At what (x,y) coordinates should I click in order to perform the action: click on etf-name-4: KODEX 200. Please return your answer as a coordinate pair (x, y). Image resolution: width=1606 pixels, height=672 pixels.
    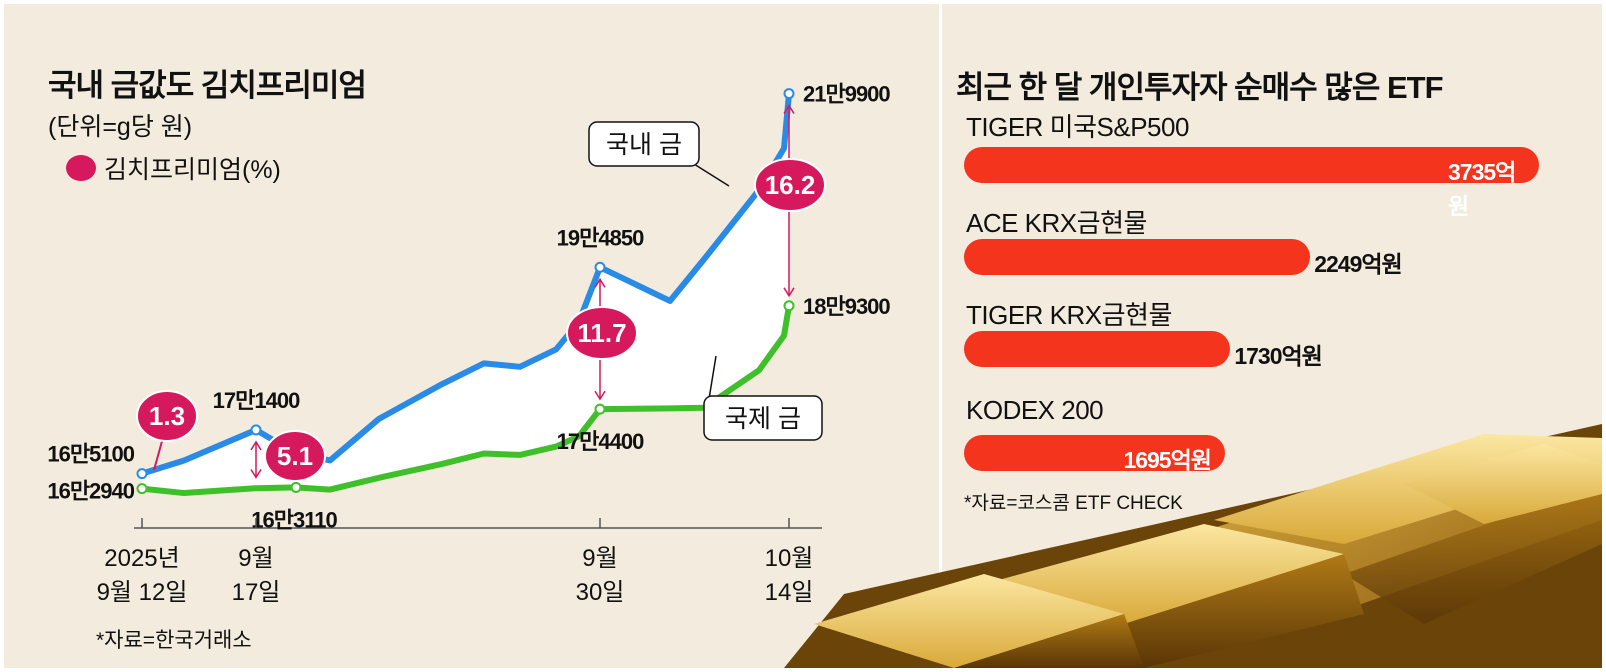
    Looking at the image, I should click on (1035, 410).